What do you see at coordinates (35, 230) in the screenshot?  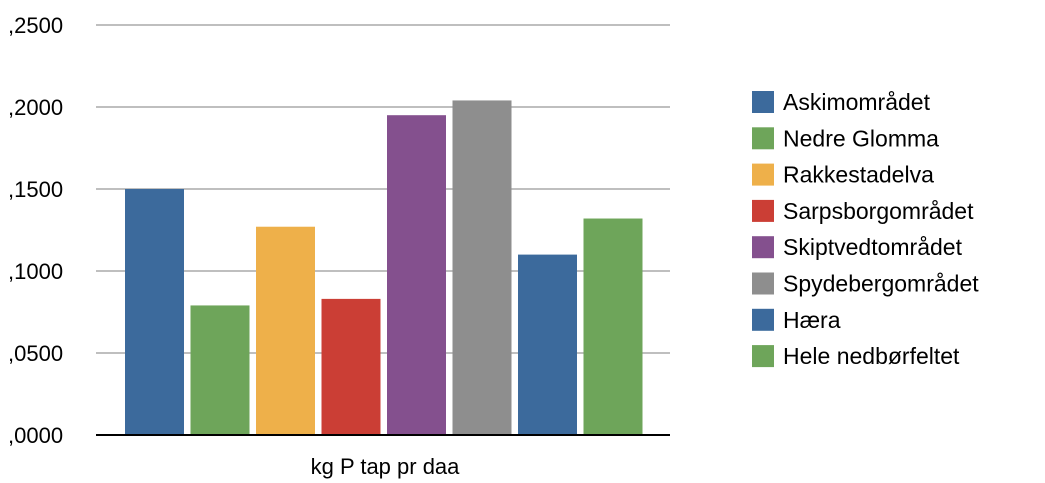 I see `y-axis-tick-labels: ,0000 ,0500 ,1000 ,1500 ,2000 ,2500` at bounding box center [35, 230].